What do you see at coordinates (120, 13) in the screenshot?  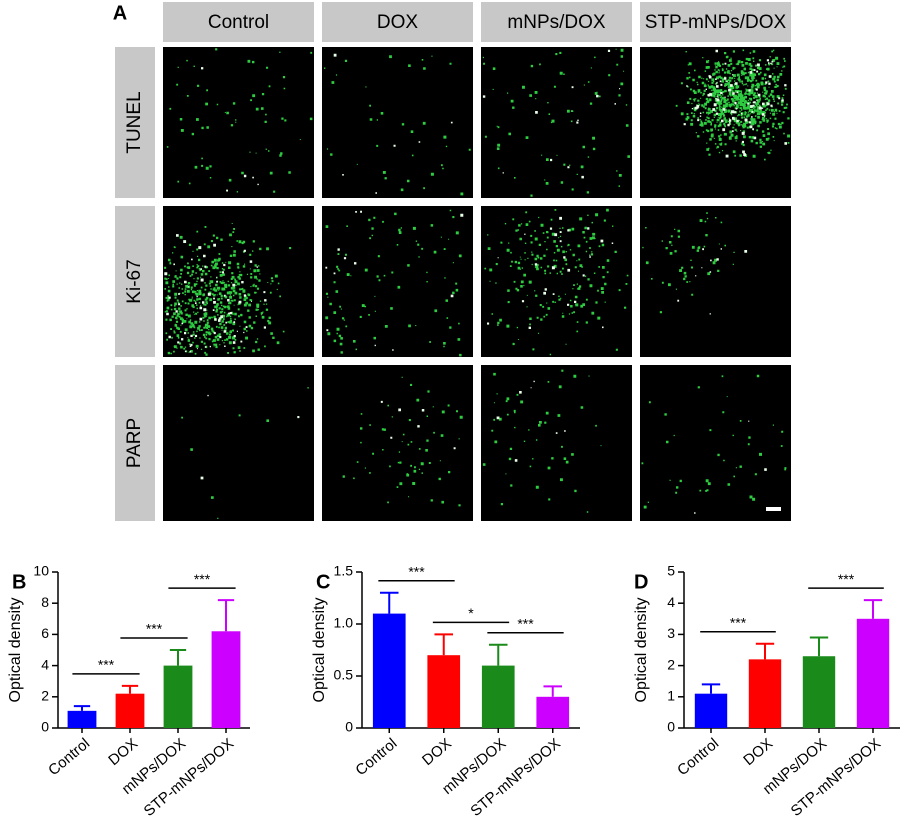 I see `panel-letter: A` at bounding box center [120, 13].